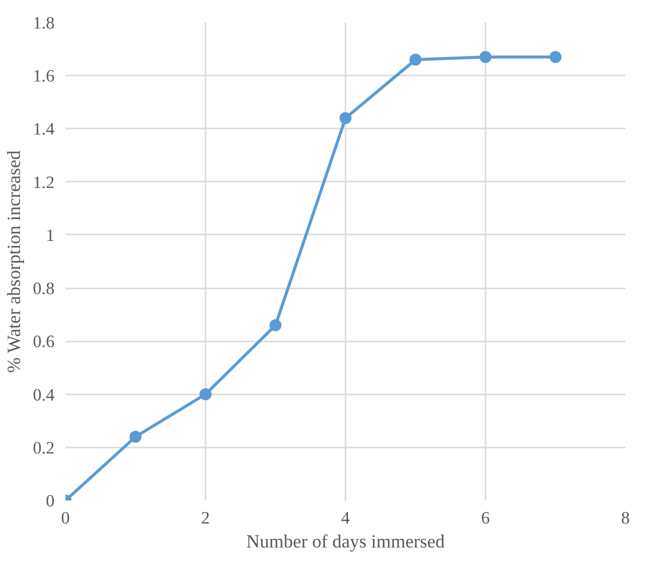 Image resolution: width=648 pixels, height=563 pixels. Describe the element at coordinates (50, 235) in the screenshot. I see `y-tick-label: 1` at that location.